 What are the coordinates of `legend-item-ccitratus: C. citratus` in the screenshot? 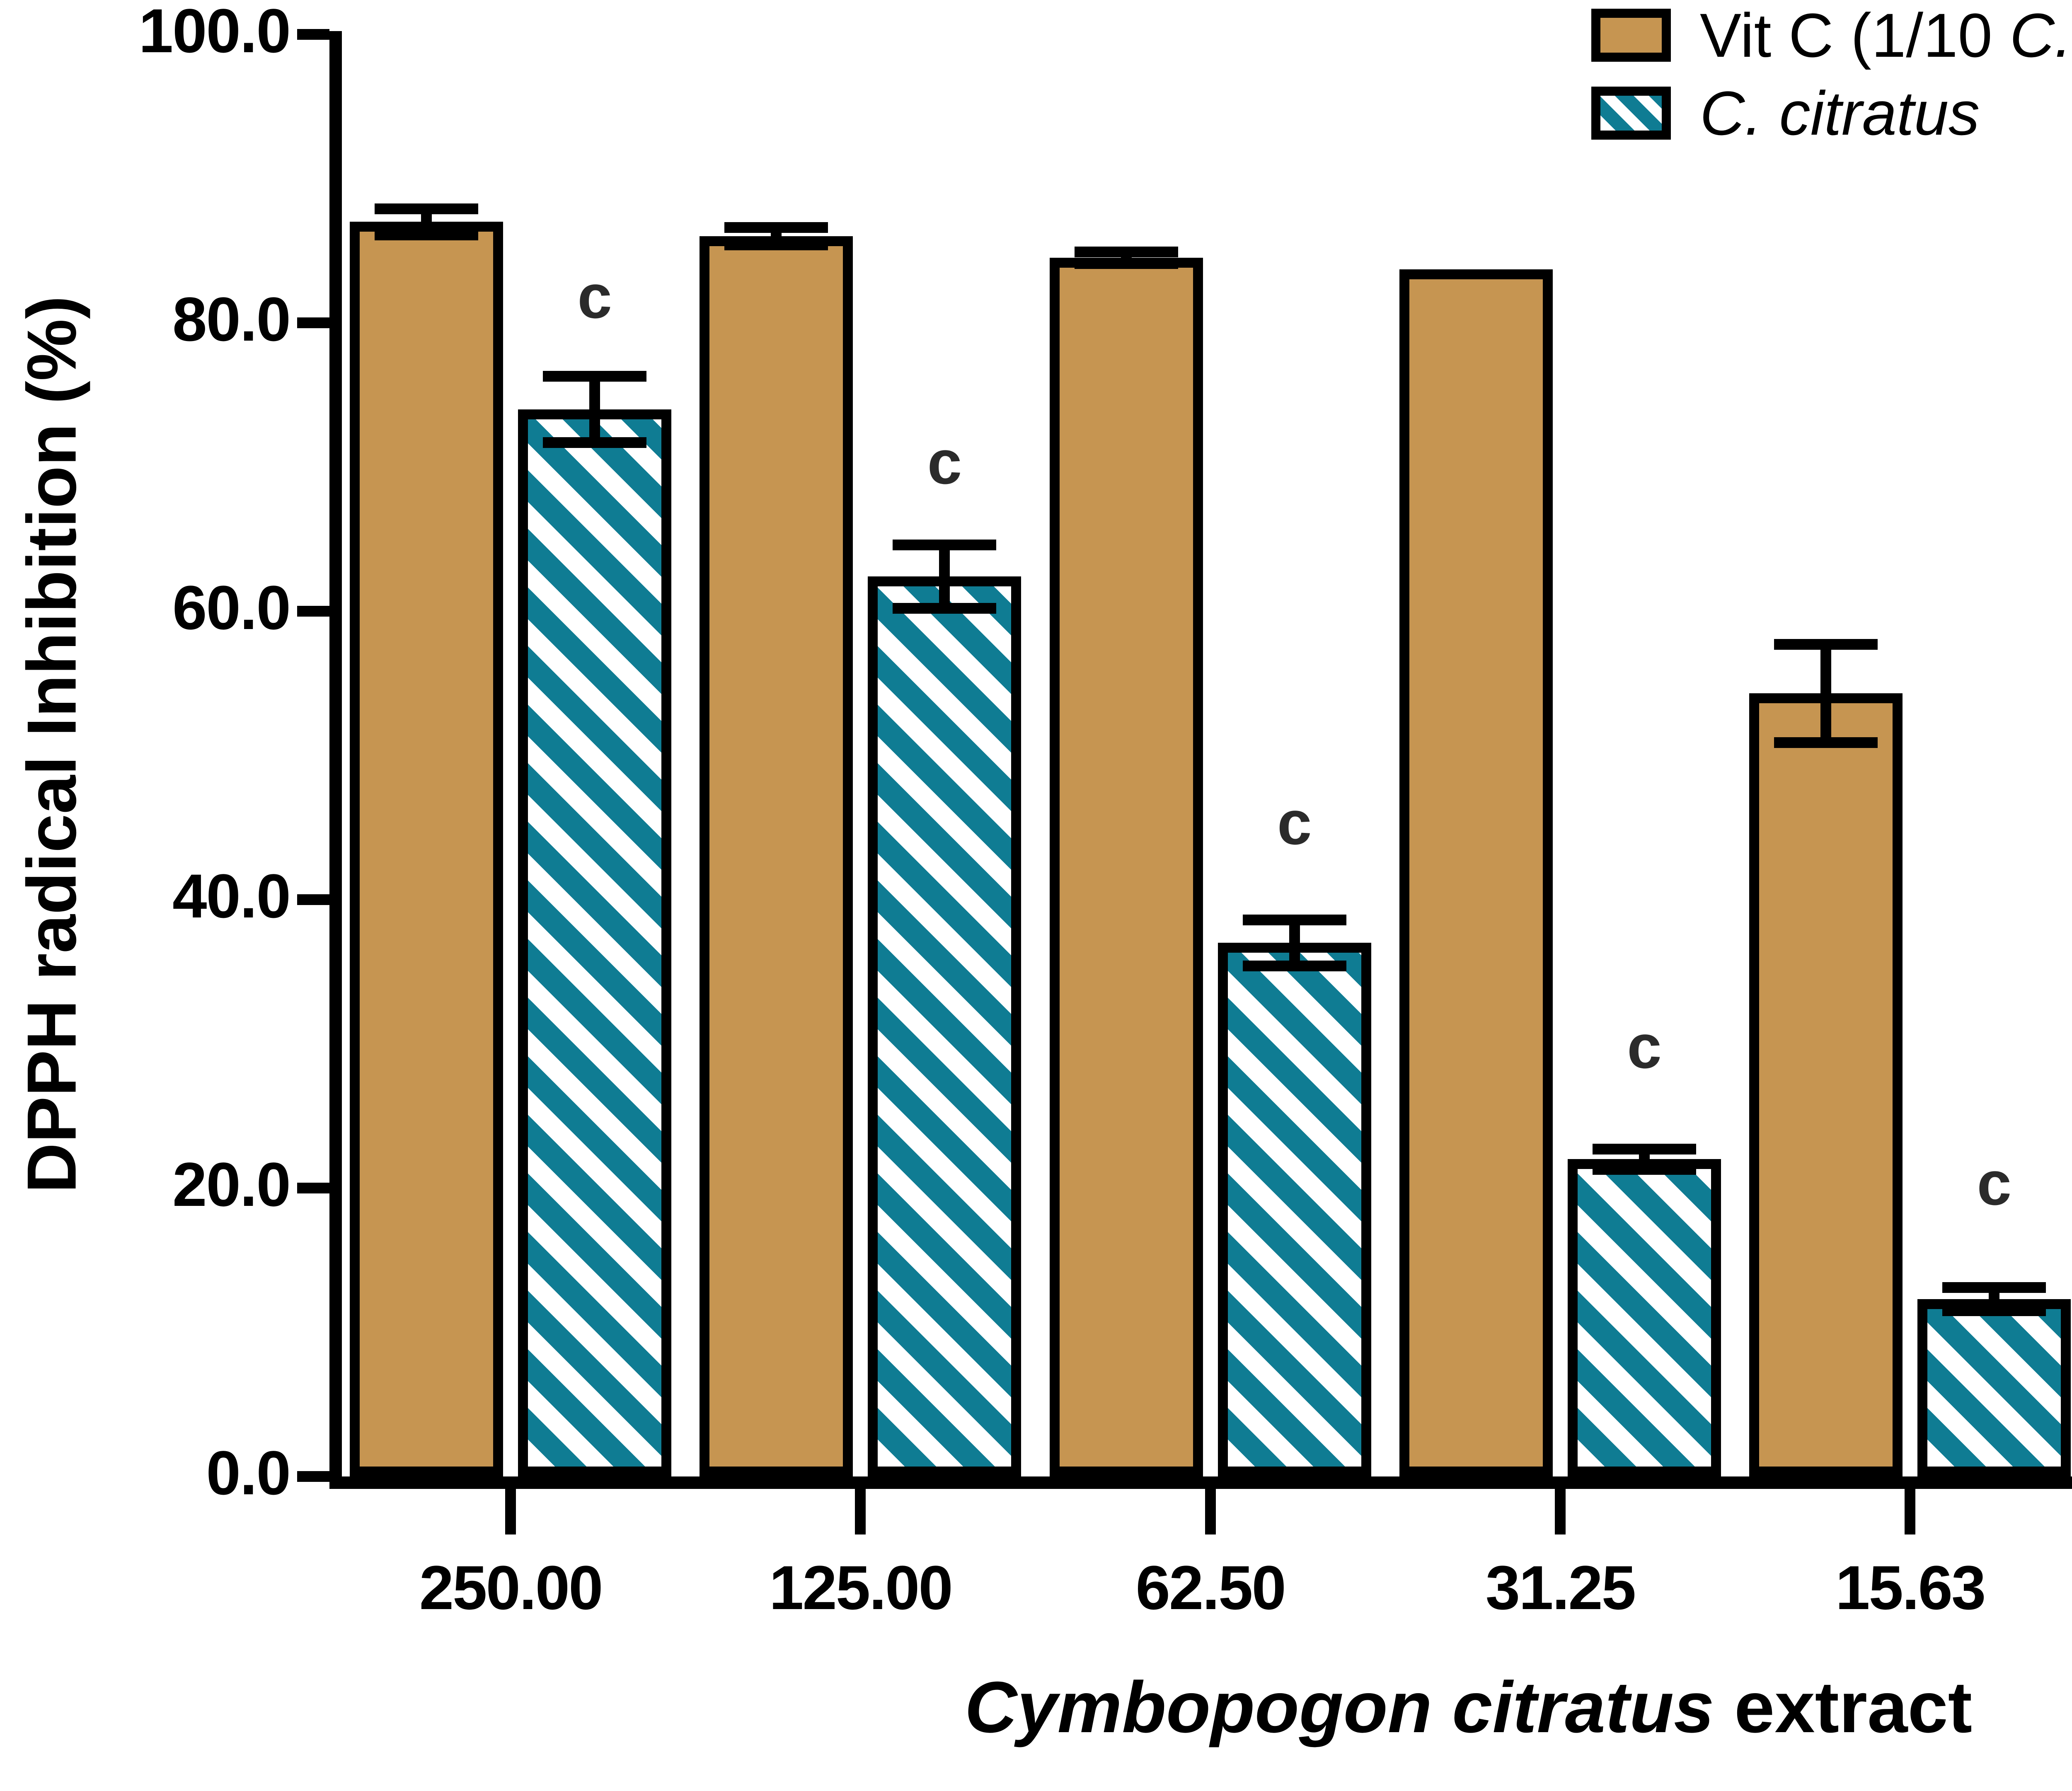 It's located at (1831, 113).